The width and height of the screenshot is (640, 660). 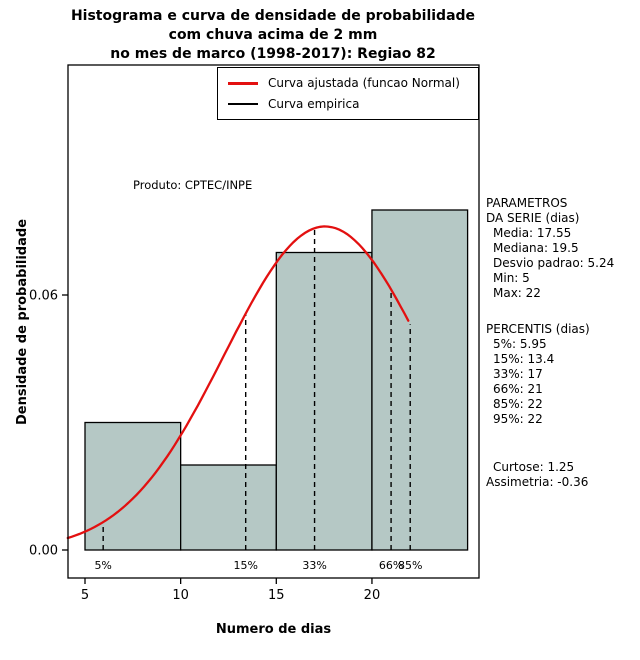 What do you see at coordinates (538, 329) in the screenshot?
I see `percentis-header: PERCENTIS (dias)` at bounding box center [538, 329].